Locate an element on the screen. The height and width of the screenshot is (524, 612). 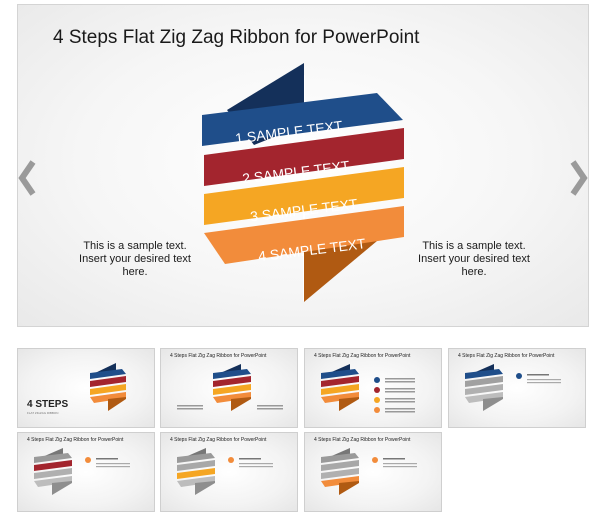
chevron-left-icon is located at coordinates (27, 178).